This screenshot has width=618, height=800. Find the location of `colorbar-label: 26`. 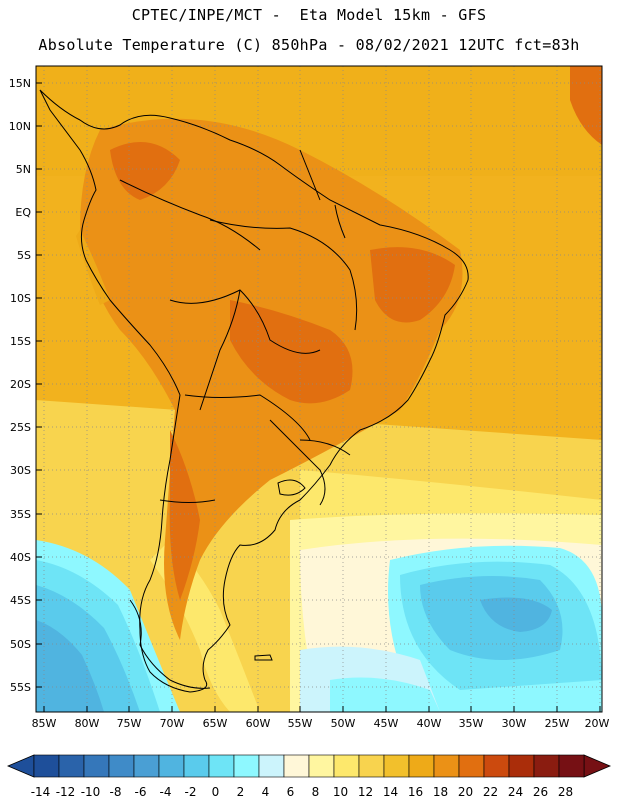

colorbar-label: 26 is located at coordinates (540, 792).